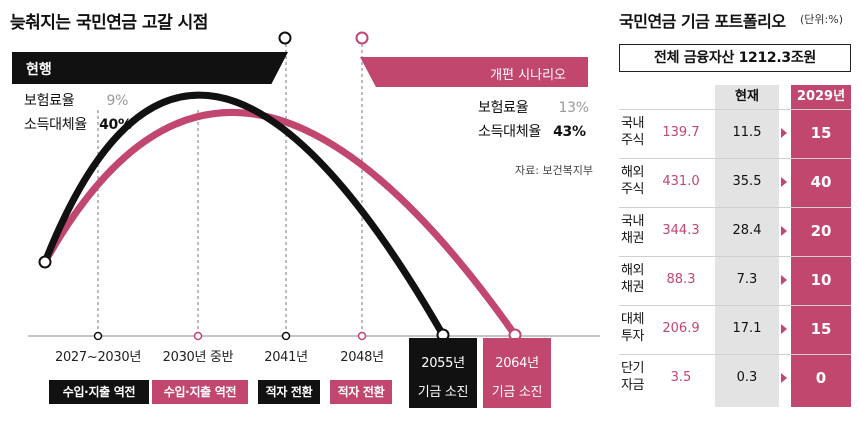  What do you see at coordinates (117, 101) in the screenshot?
I see `current-rate-value: 9%` at bounding box center [117, 101].